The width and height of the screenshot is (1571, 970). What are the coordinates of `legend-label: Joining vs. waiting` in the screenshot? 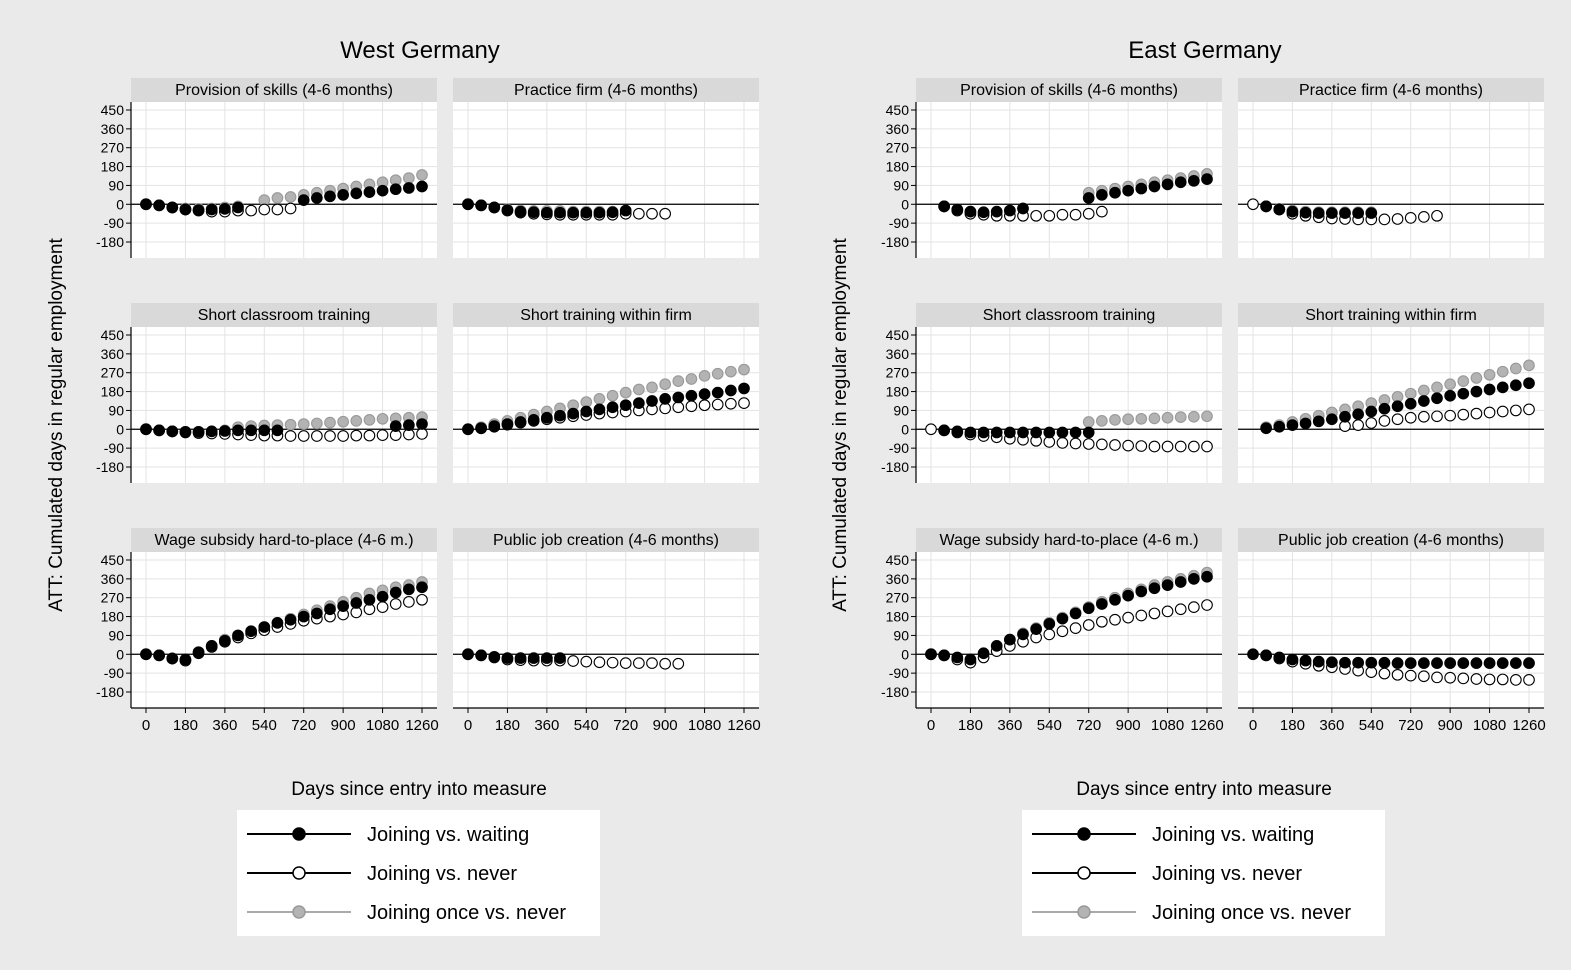 It's located at (448, 835).